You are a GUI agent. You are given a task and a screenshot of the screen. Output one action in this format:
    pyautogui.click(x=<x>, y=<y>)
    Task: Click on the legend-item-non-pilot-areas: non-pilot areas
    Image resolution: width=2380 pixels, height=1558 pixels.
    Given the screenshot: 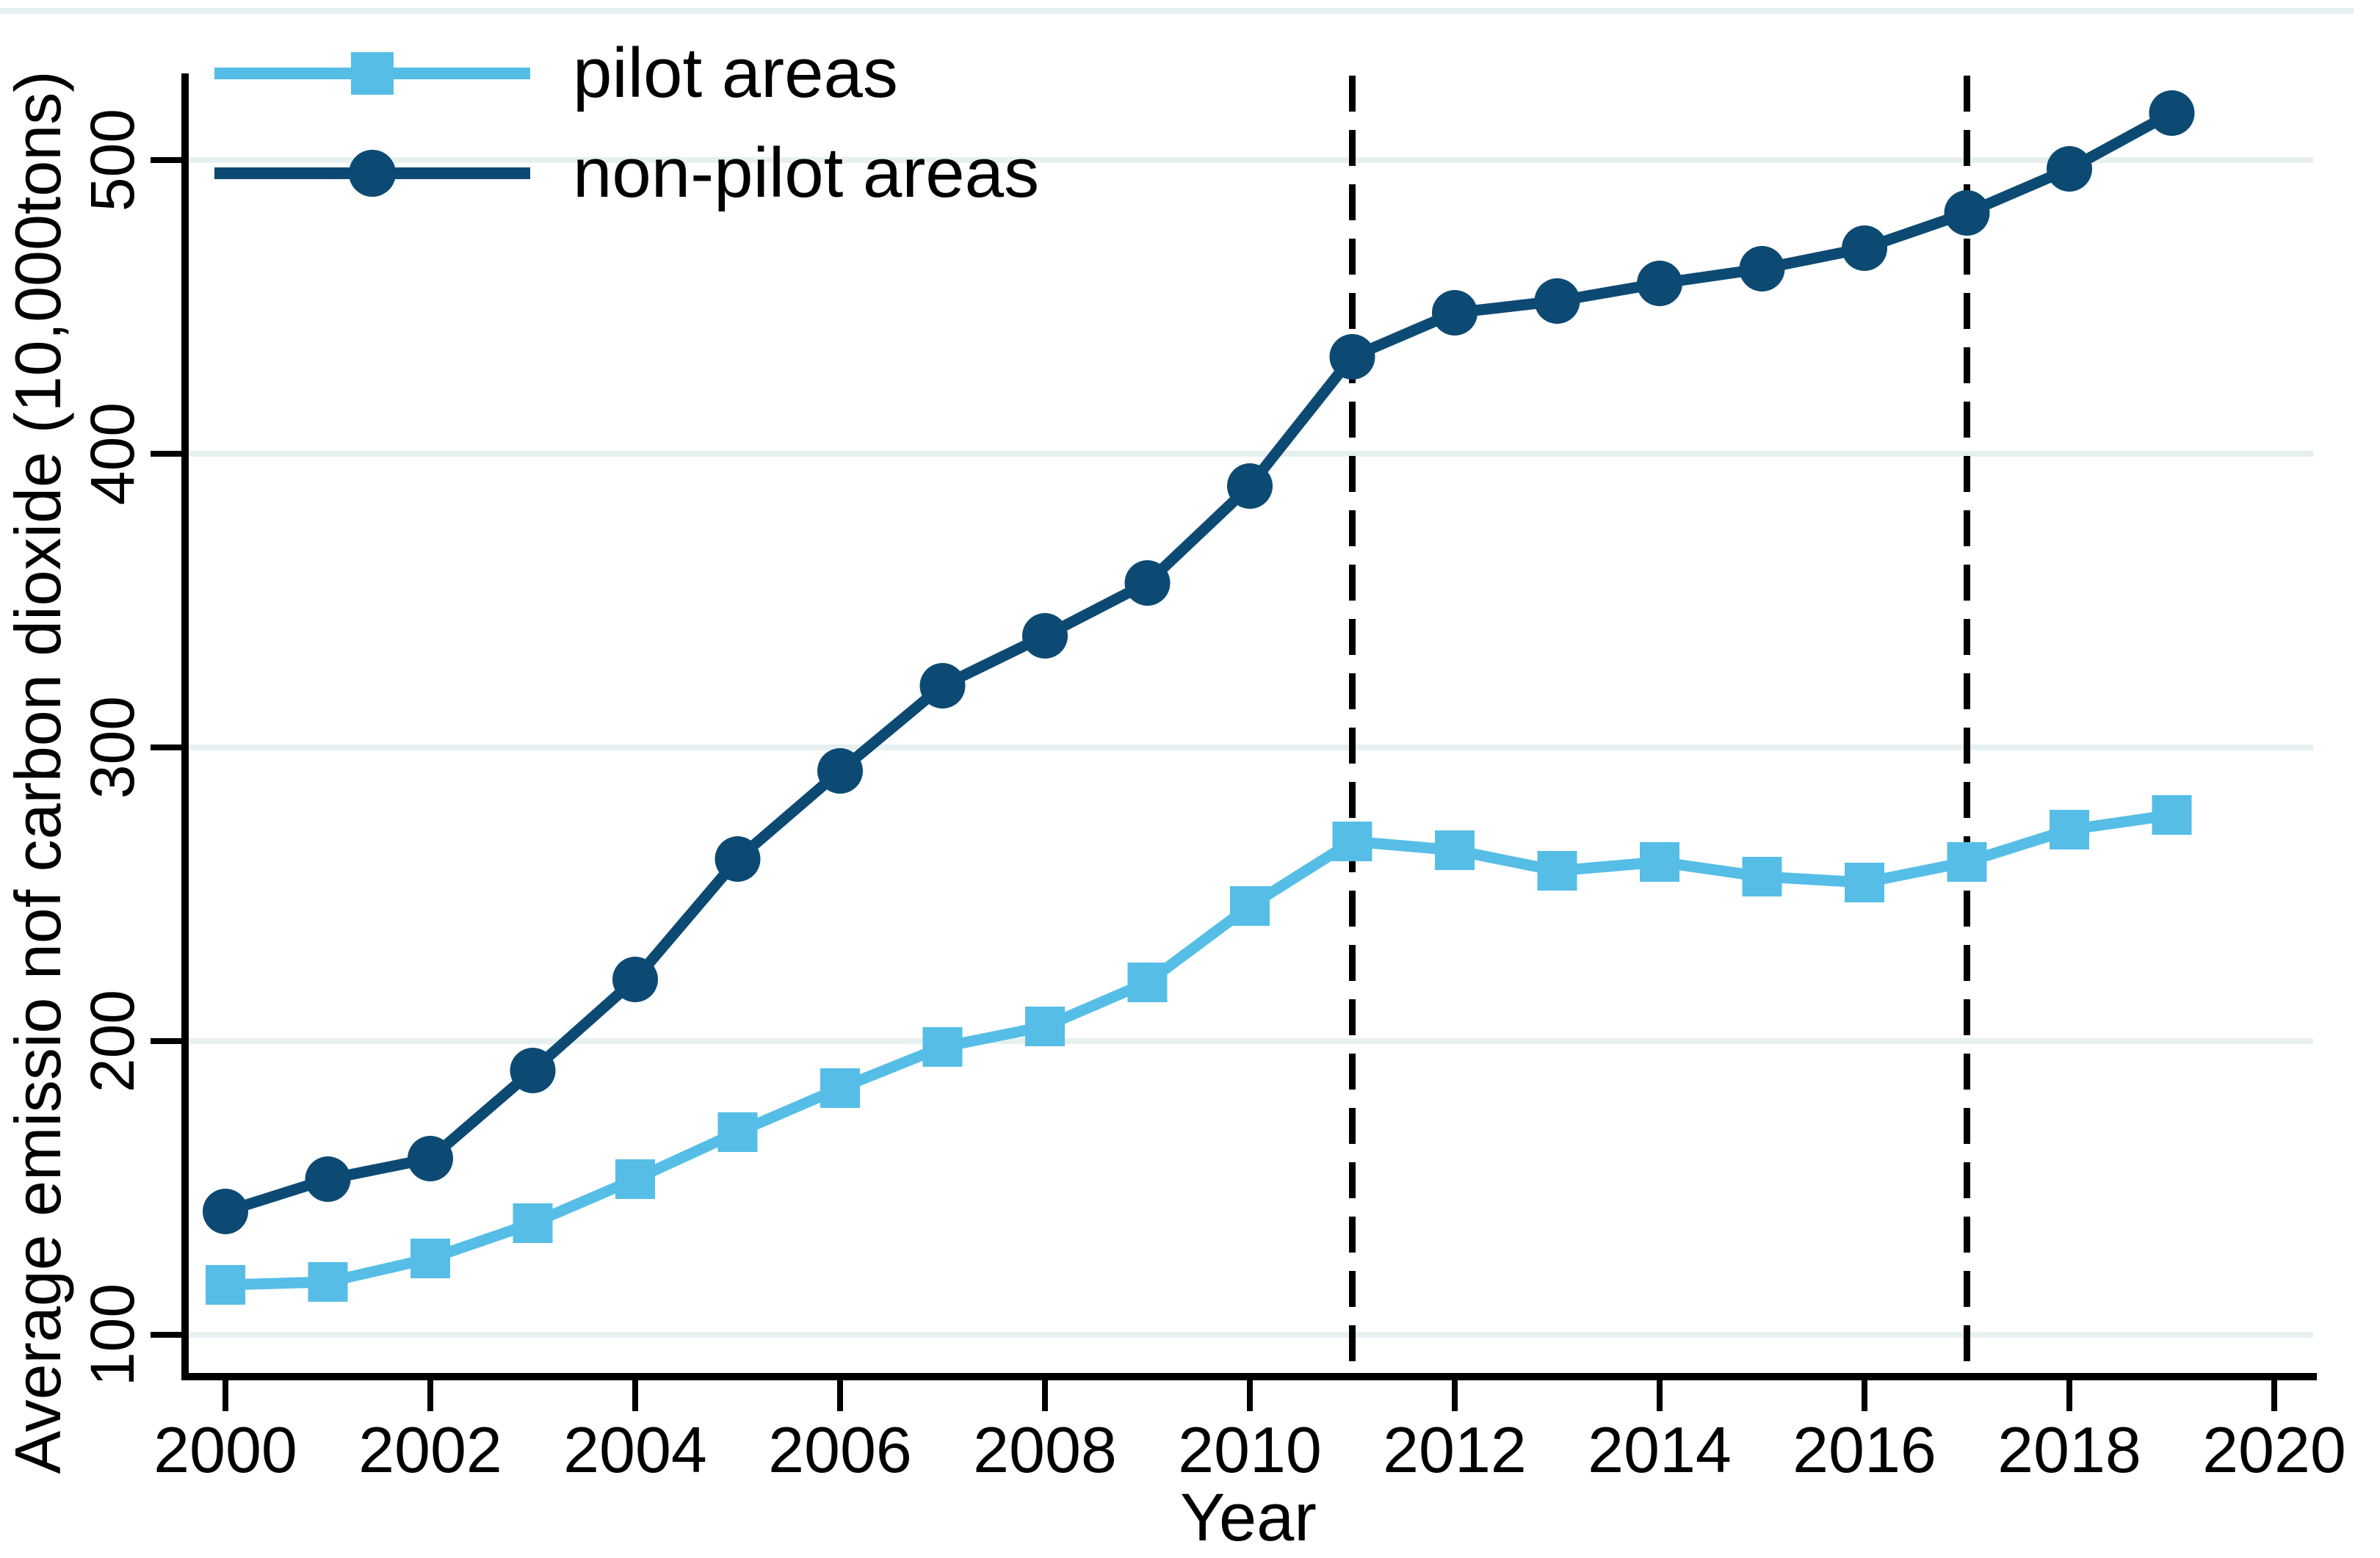 What is the action you would take?
    pyautogui.click(x=626, y=173)
    